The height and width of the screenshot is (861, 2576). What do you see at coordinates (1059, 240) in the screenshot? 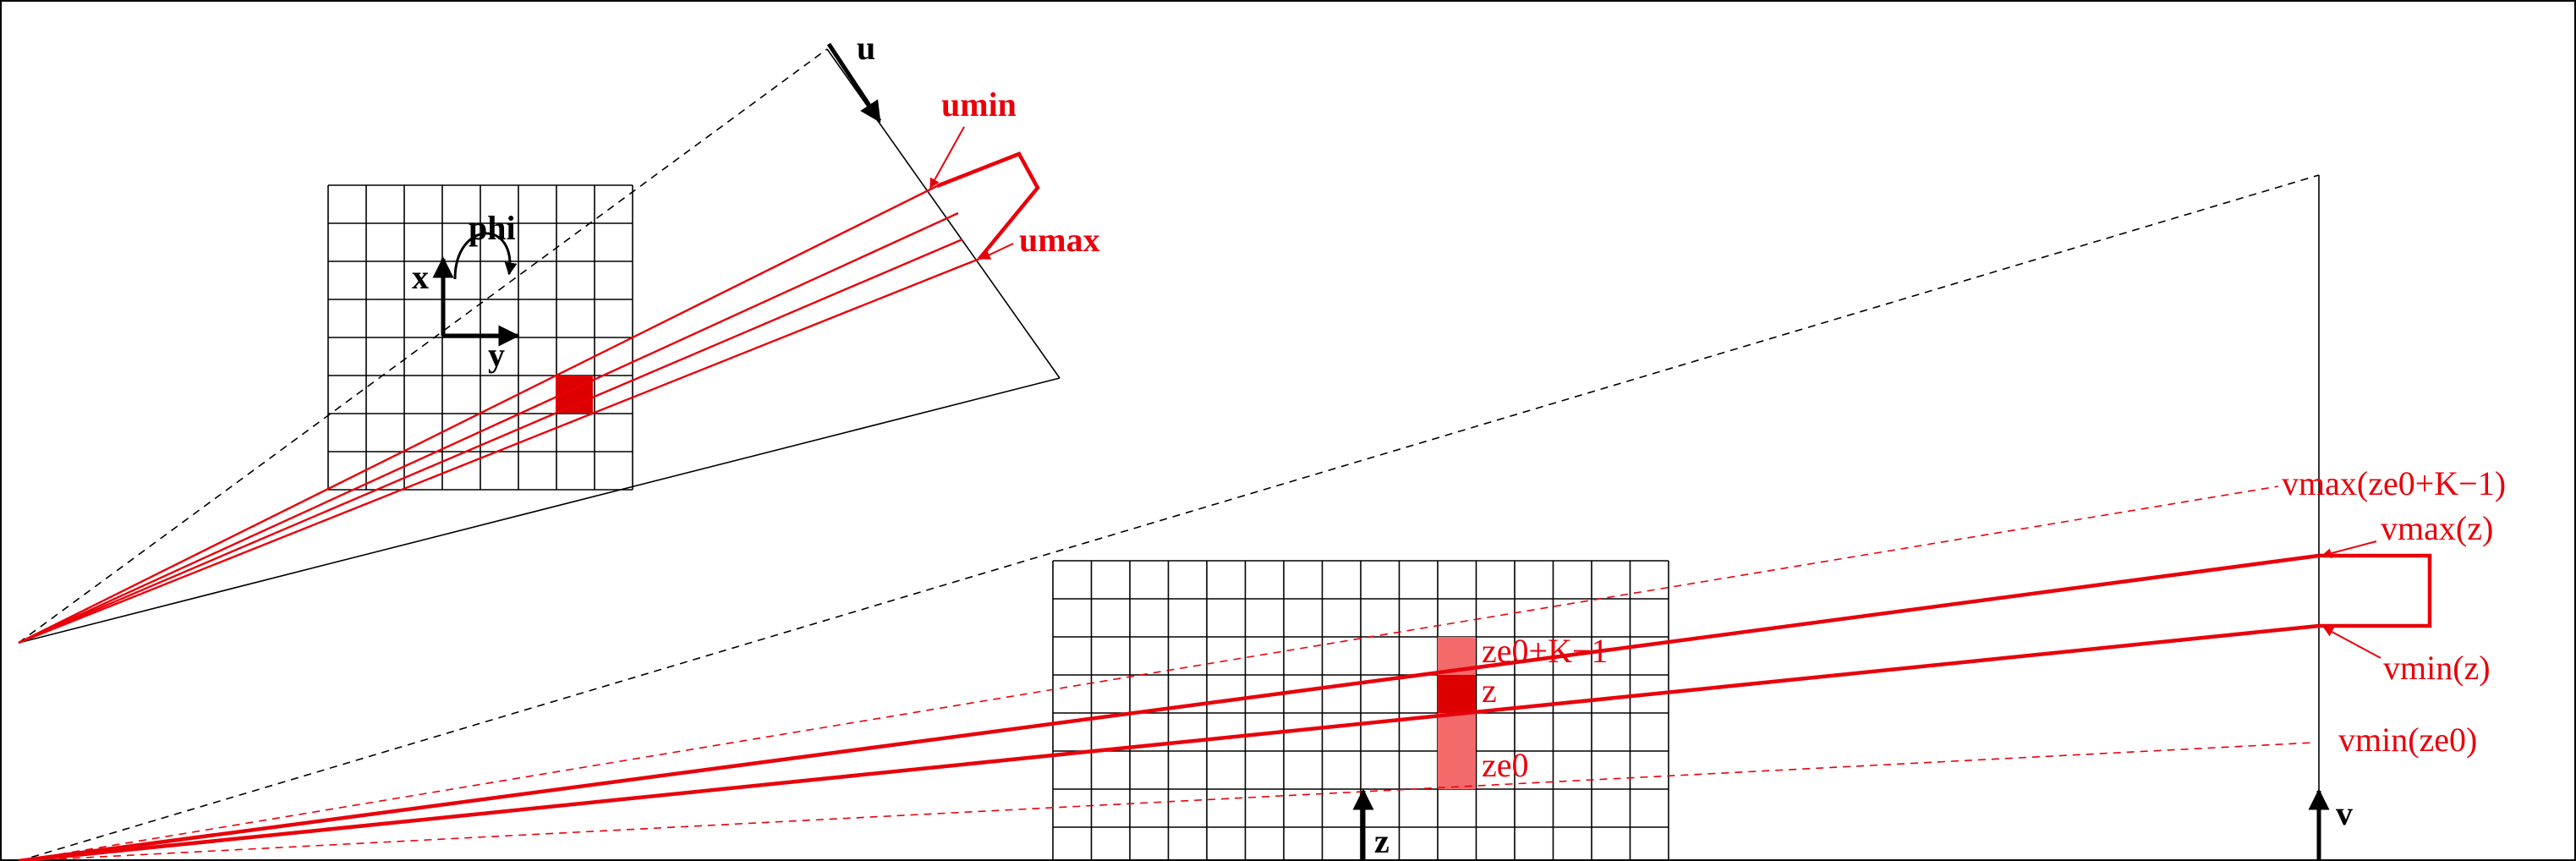
I see `umax-label: umax` at bounding box center [1059, 240].